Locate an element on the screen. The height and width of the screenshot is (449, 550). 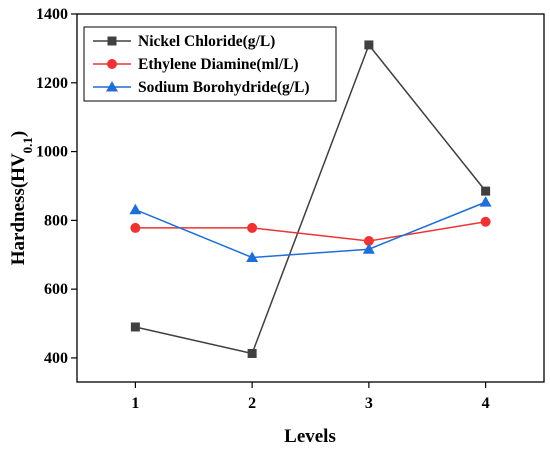
y-axis: 400 600 800 1000 1200 1400 is located at coordinates (56, 186).